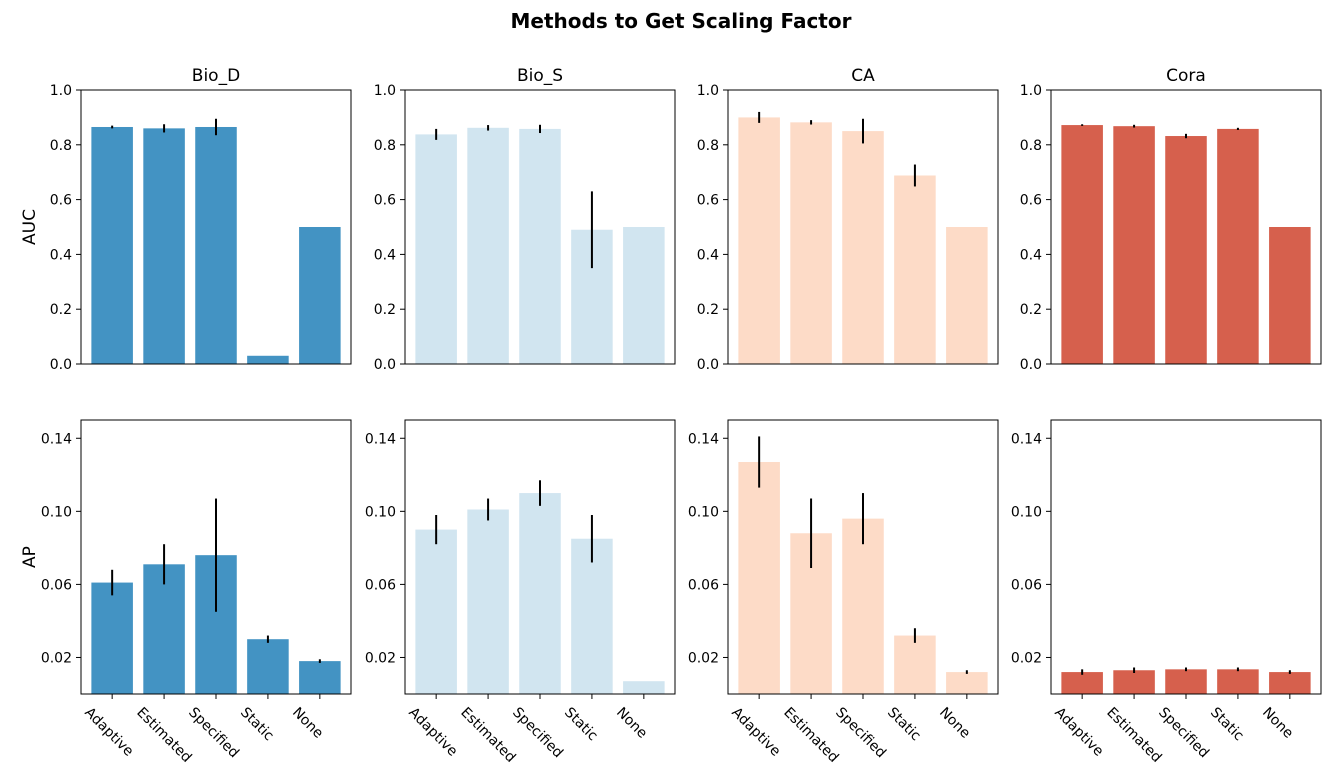 The width and height of the screenshot is (1331, 784). What do you see at coordinates (30, 557) in the screenshot?
I see `y-axis-label: AP` at bounding box center [30, 557].